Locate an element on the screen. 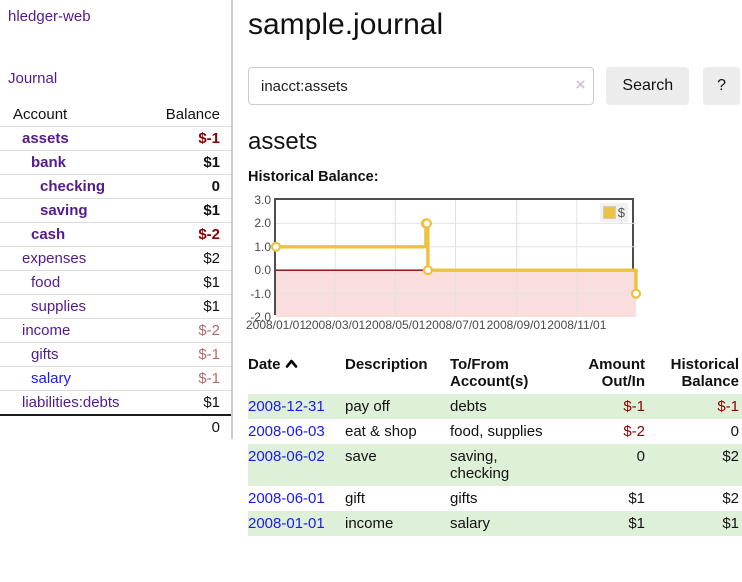 This screenshot has height=582, width=742. search-button: Search is located at coordinates (648, 86).